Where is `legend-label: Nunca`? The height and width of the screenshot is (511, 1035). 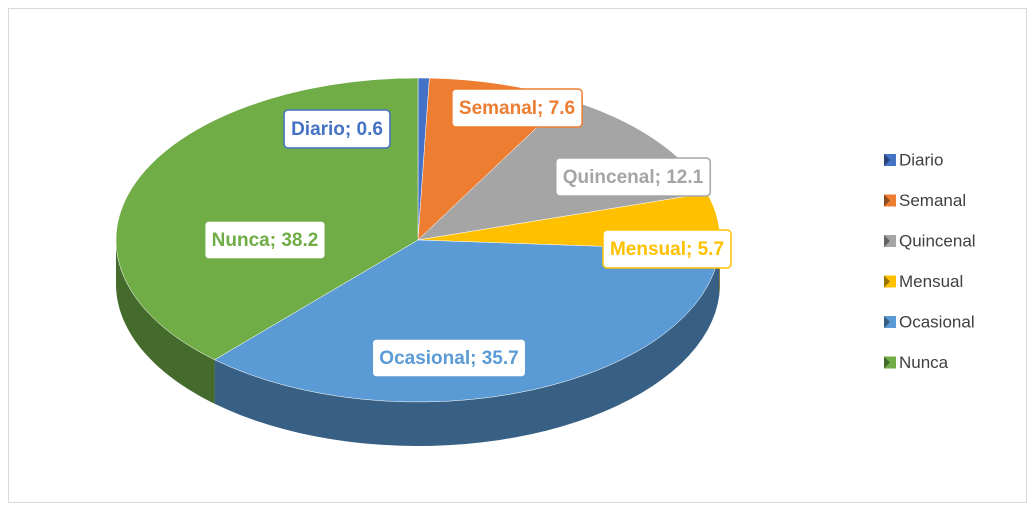 legend-label: Nunca is located at coordinates (924, 362).